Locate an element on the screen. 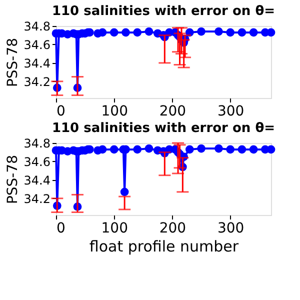 The image size is (300, 300). x-axis-title: float profile number is located at coordinates (164, 247).